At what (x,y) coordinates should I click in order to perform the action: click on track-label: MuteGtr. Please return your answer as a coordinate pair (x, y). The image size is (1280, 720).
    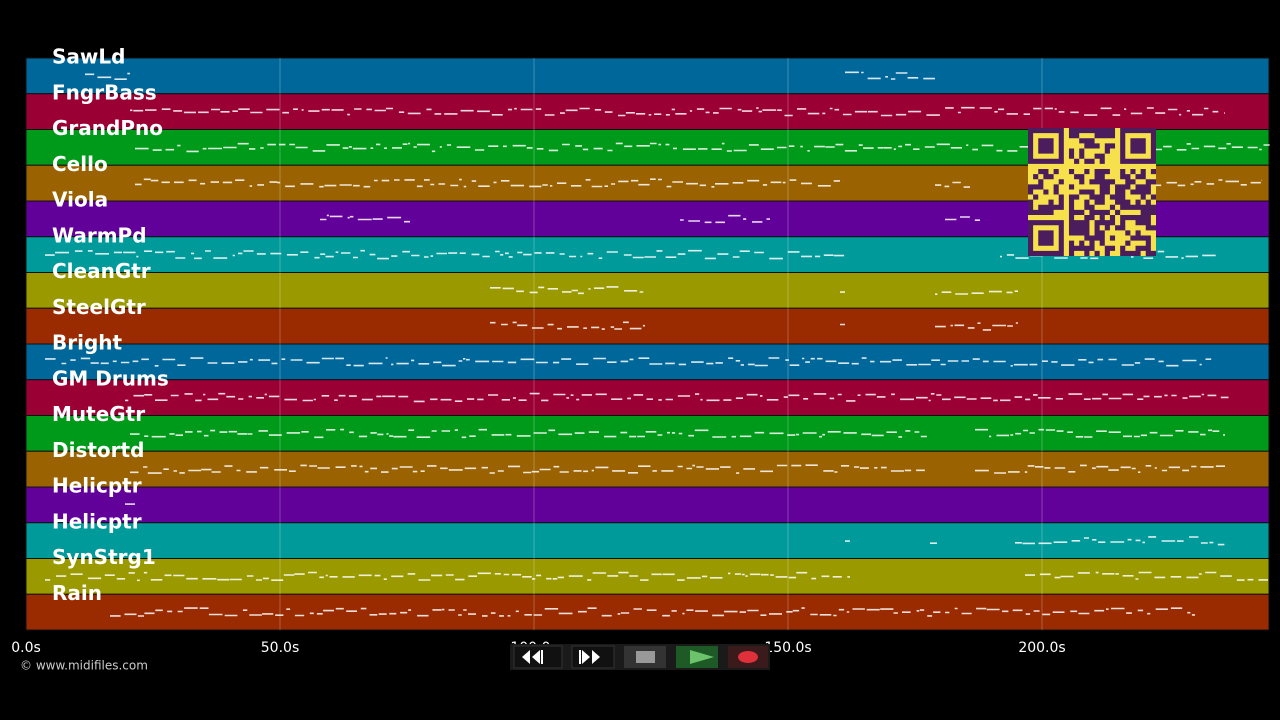
    Looking at the image, I should click on (98, 414).